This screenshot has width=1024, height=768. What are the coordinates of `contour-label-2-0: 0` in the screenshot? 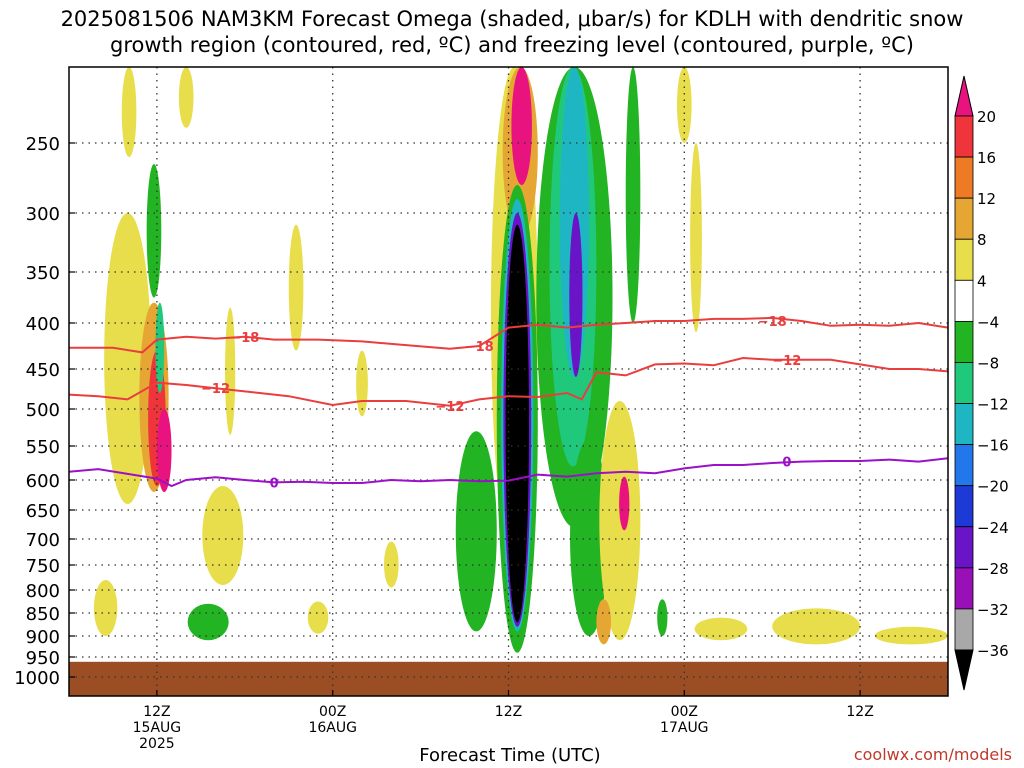 It's located at (274, 483).